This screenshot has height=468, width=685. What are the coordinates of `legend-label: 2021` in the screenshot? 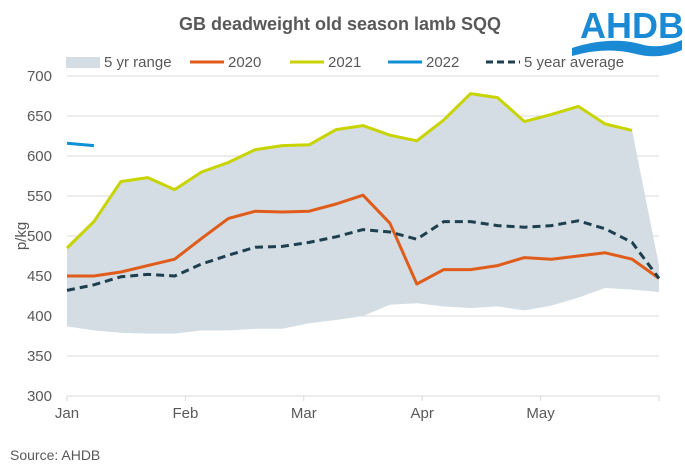 It's located at (344, 62).